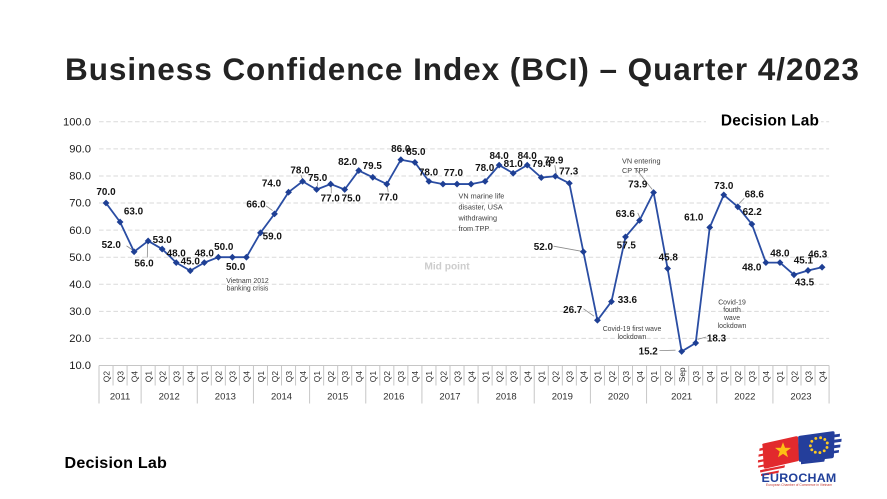 This screenshot has width=887, height=499. Describe the element at coordinates (732, 302) in the screenshot. I see `svg-text: Covid-19` at that location.